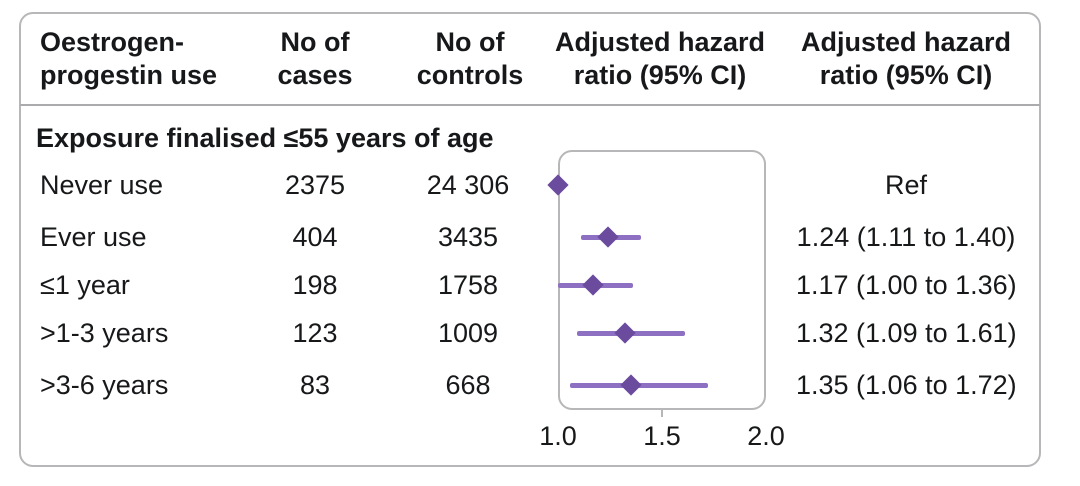  I want to click on column-header-cases-line2: cases, so click(315, 75).